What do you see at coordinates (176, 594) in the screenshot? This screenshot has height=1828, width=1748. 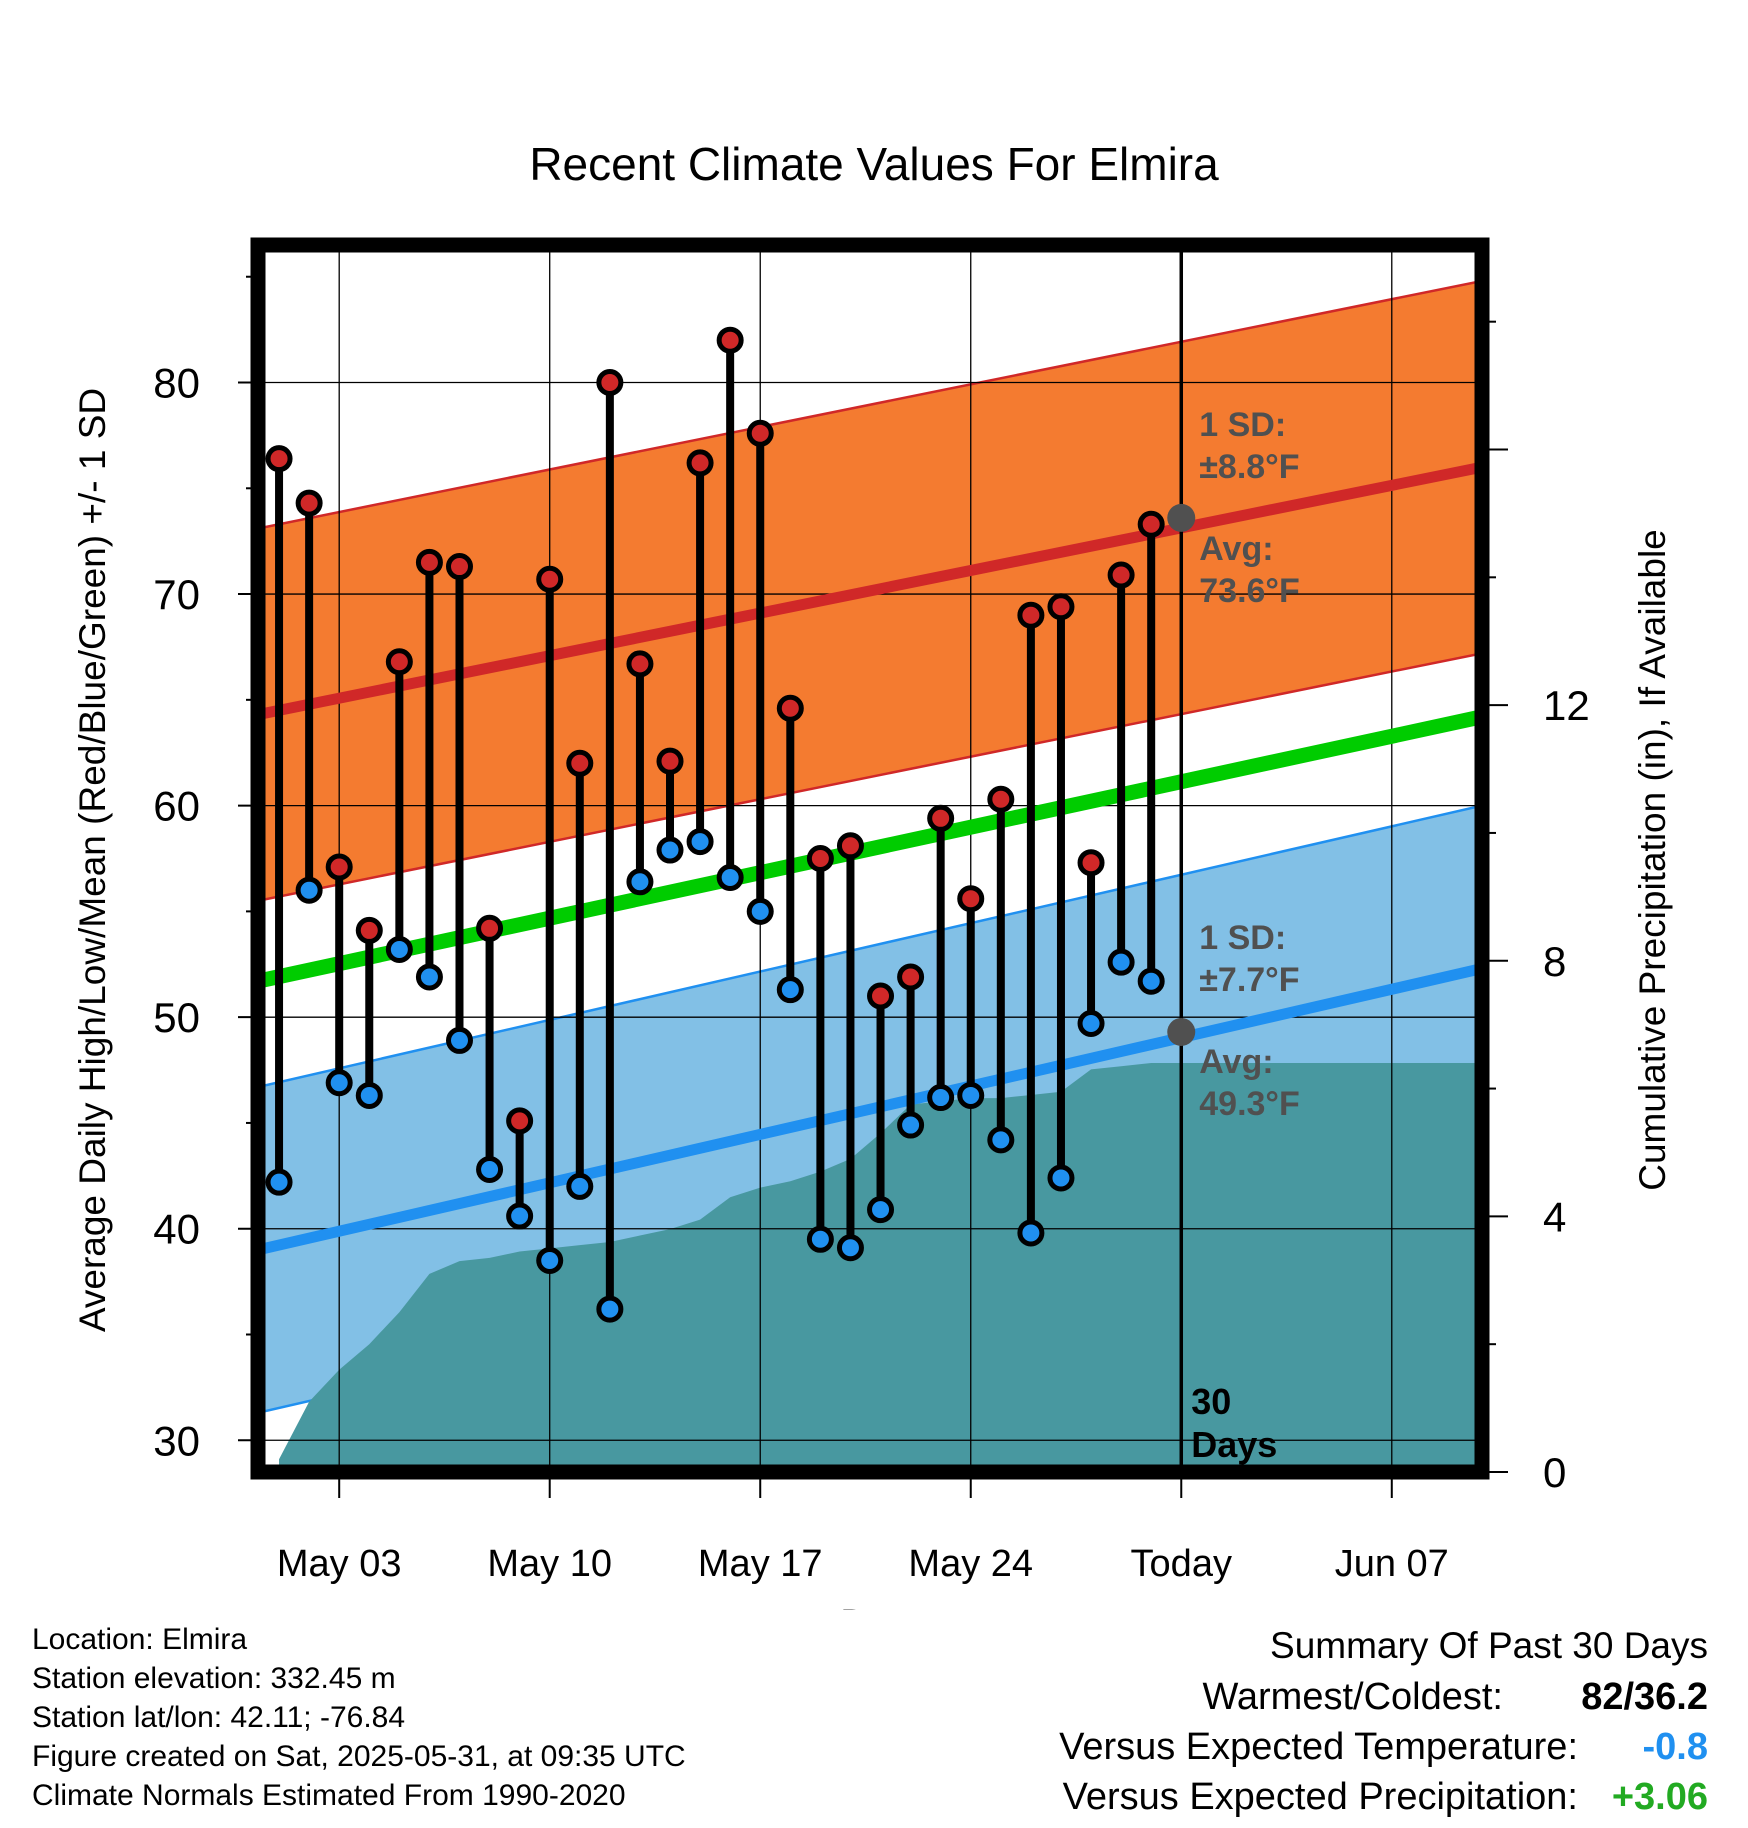 I see `y-tick-label: 70` at bounding box center [176, 594].